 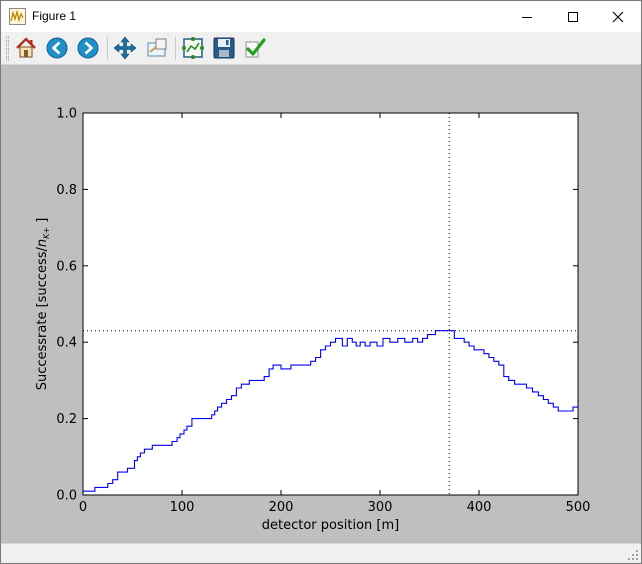 I want to click on pan-icon, so click(x=125, y=48).